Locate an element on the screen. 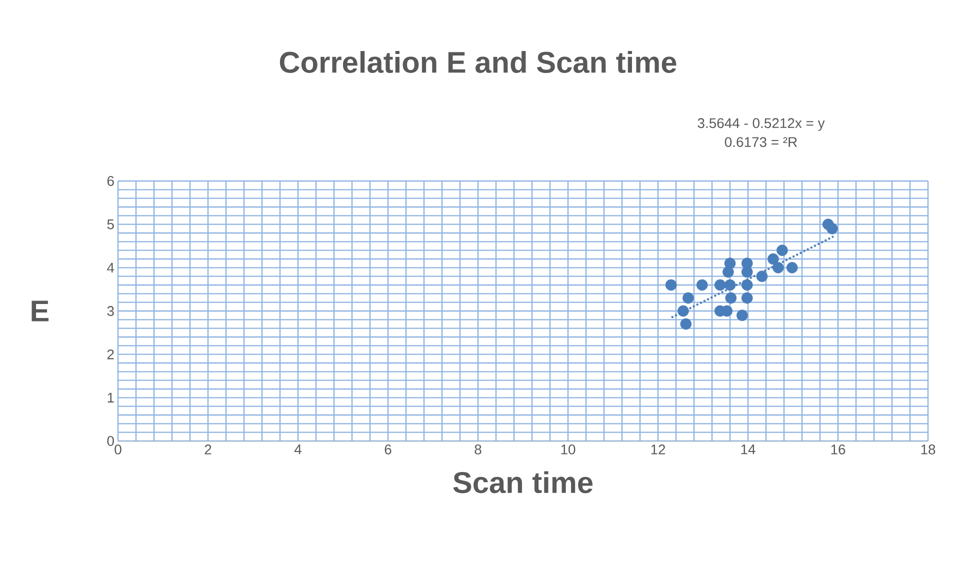 This screenshot has width=957, height=579. x-tick-label: 8 is located at coordinates (478, 449).